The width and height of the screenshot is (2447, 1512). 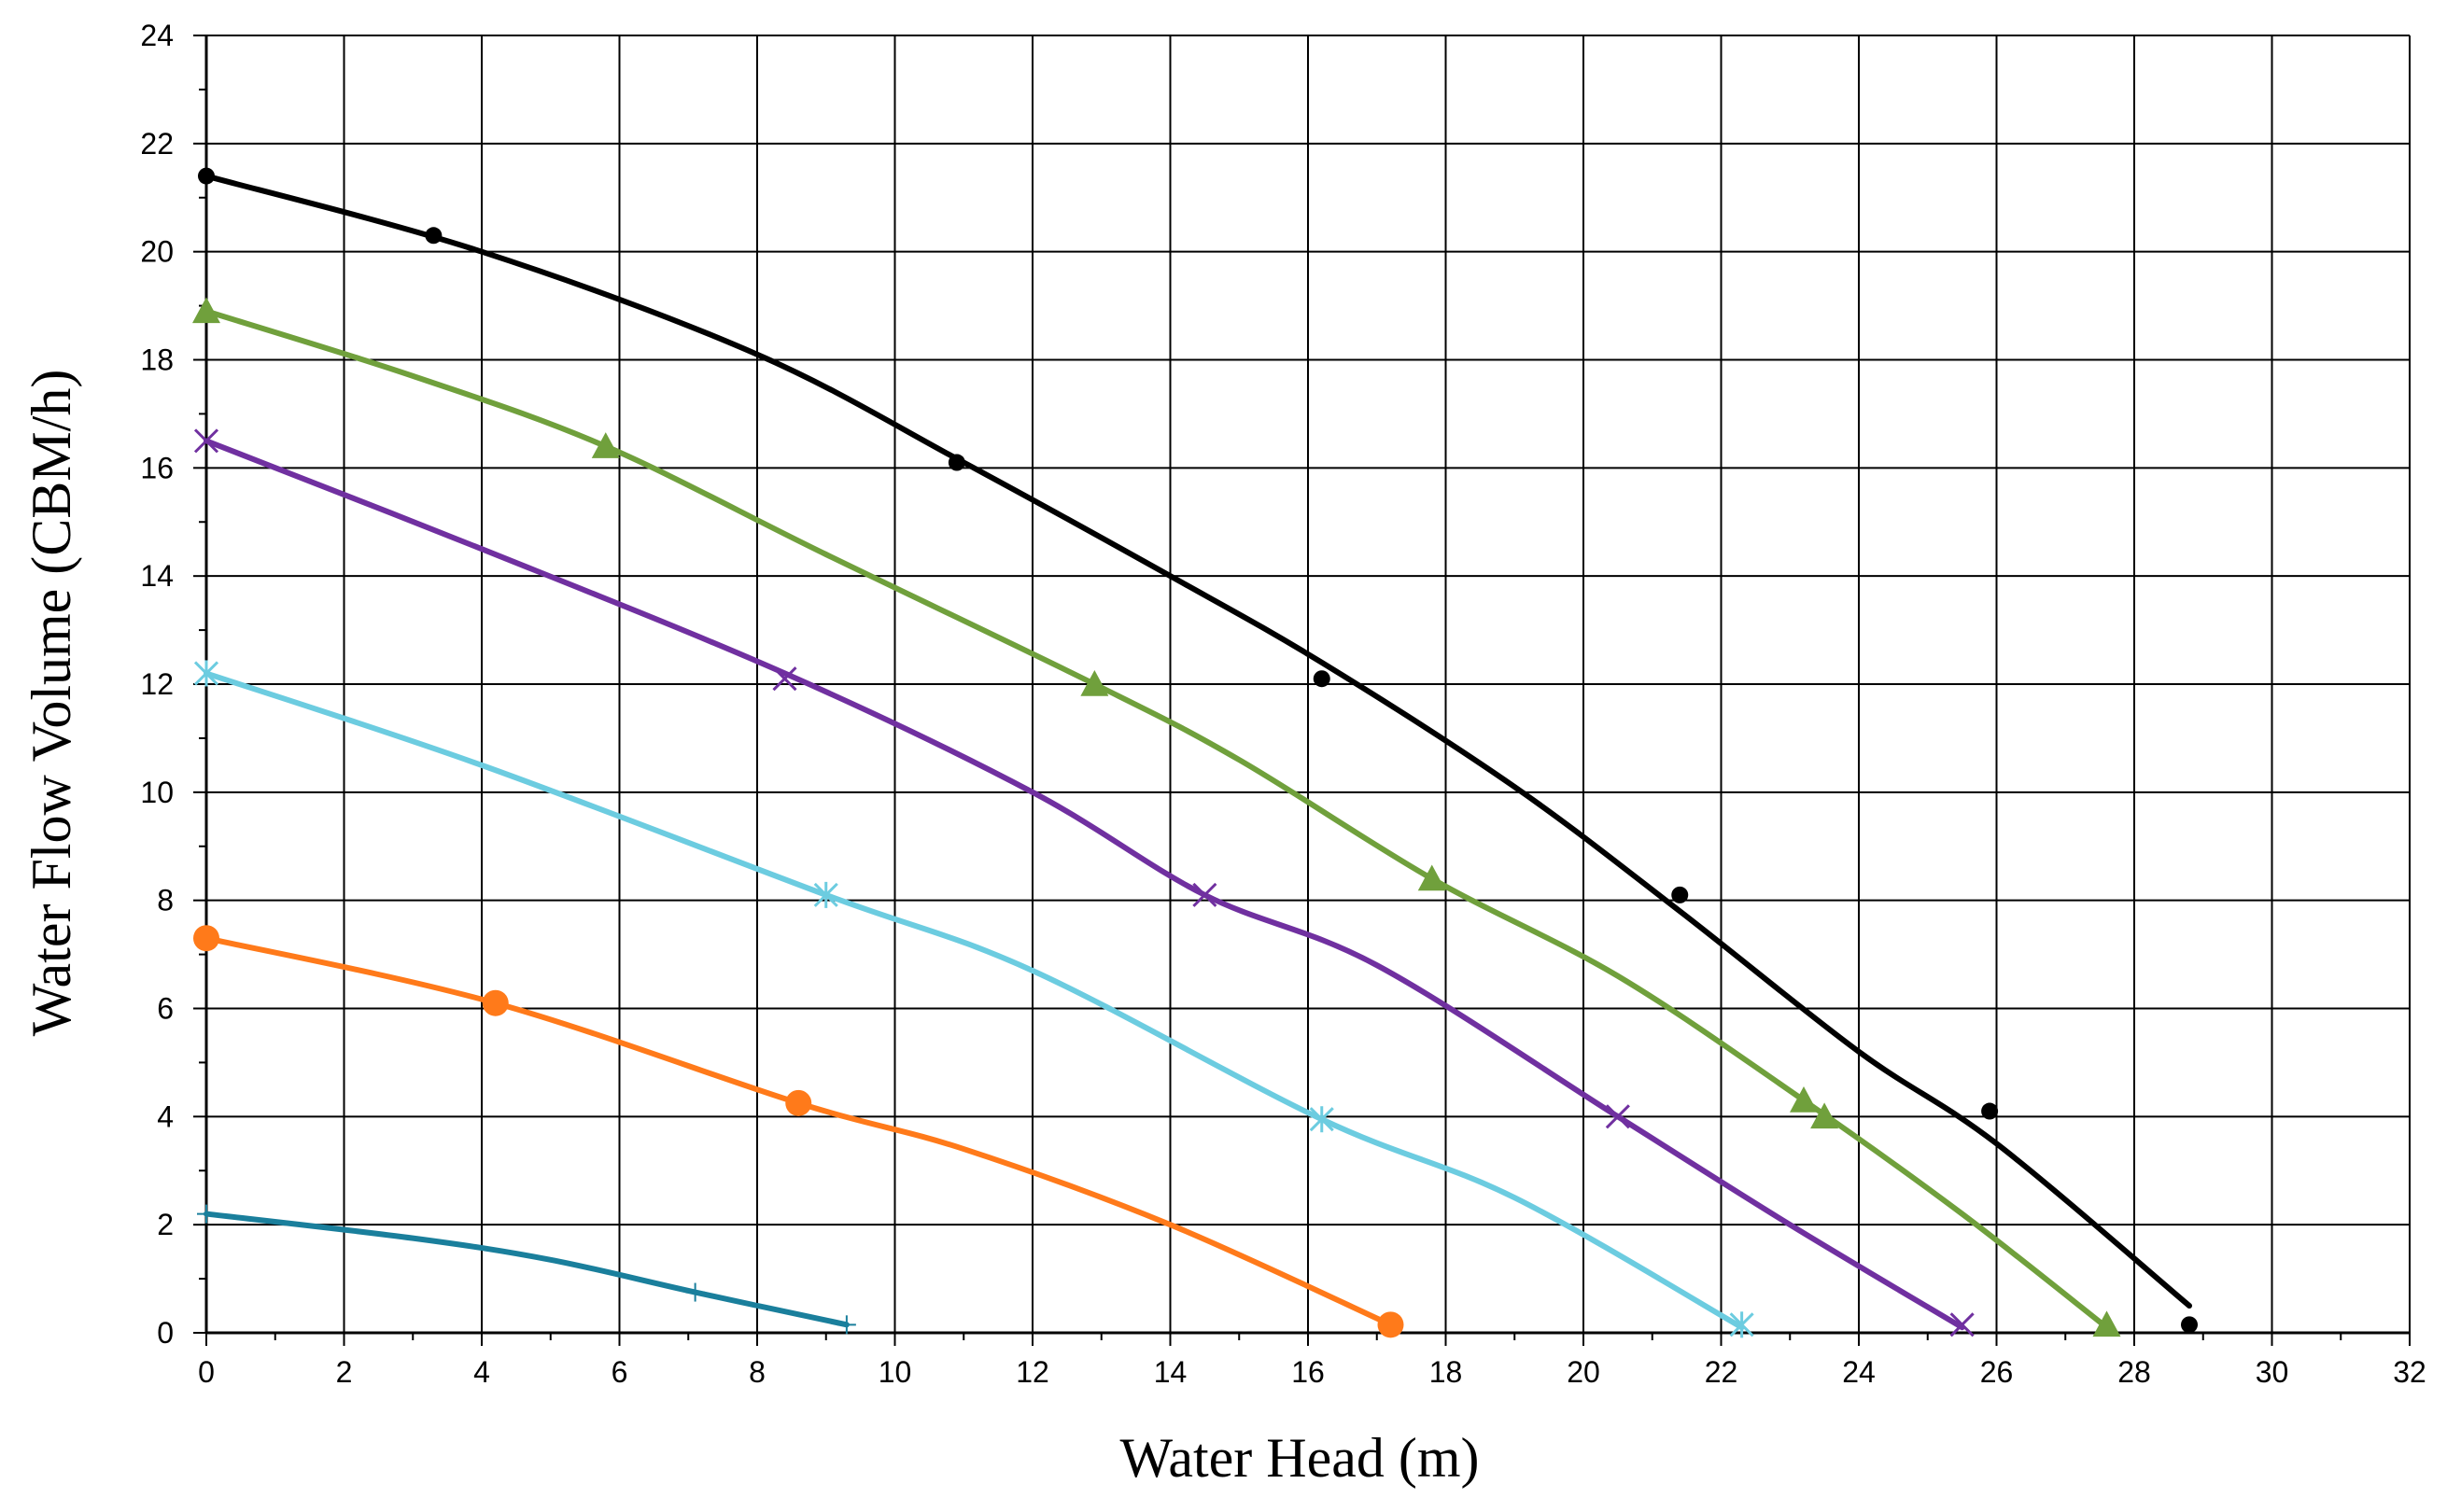 What do you see at coordinates (344, 1372) in the screenshot?
I see `x-tick-label: 2` at bounding box center [344, 1372].